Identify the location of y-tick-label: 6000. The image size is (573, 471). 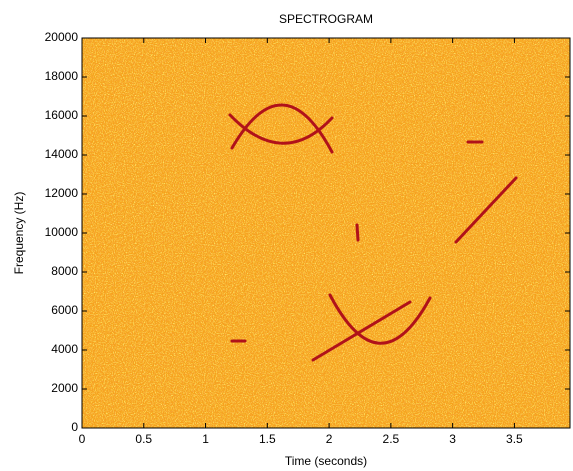
(64, 310).